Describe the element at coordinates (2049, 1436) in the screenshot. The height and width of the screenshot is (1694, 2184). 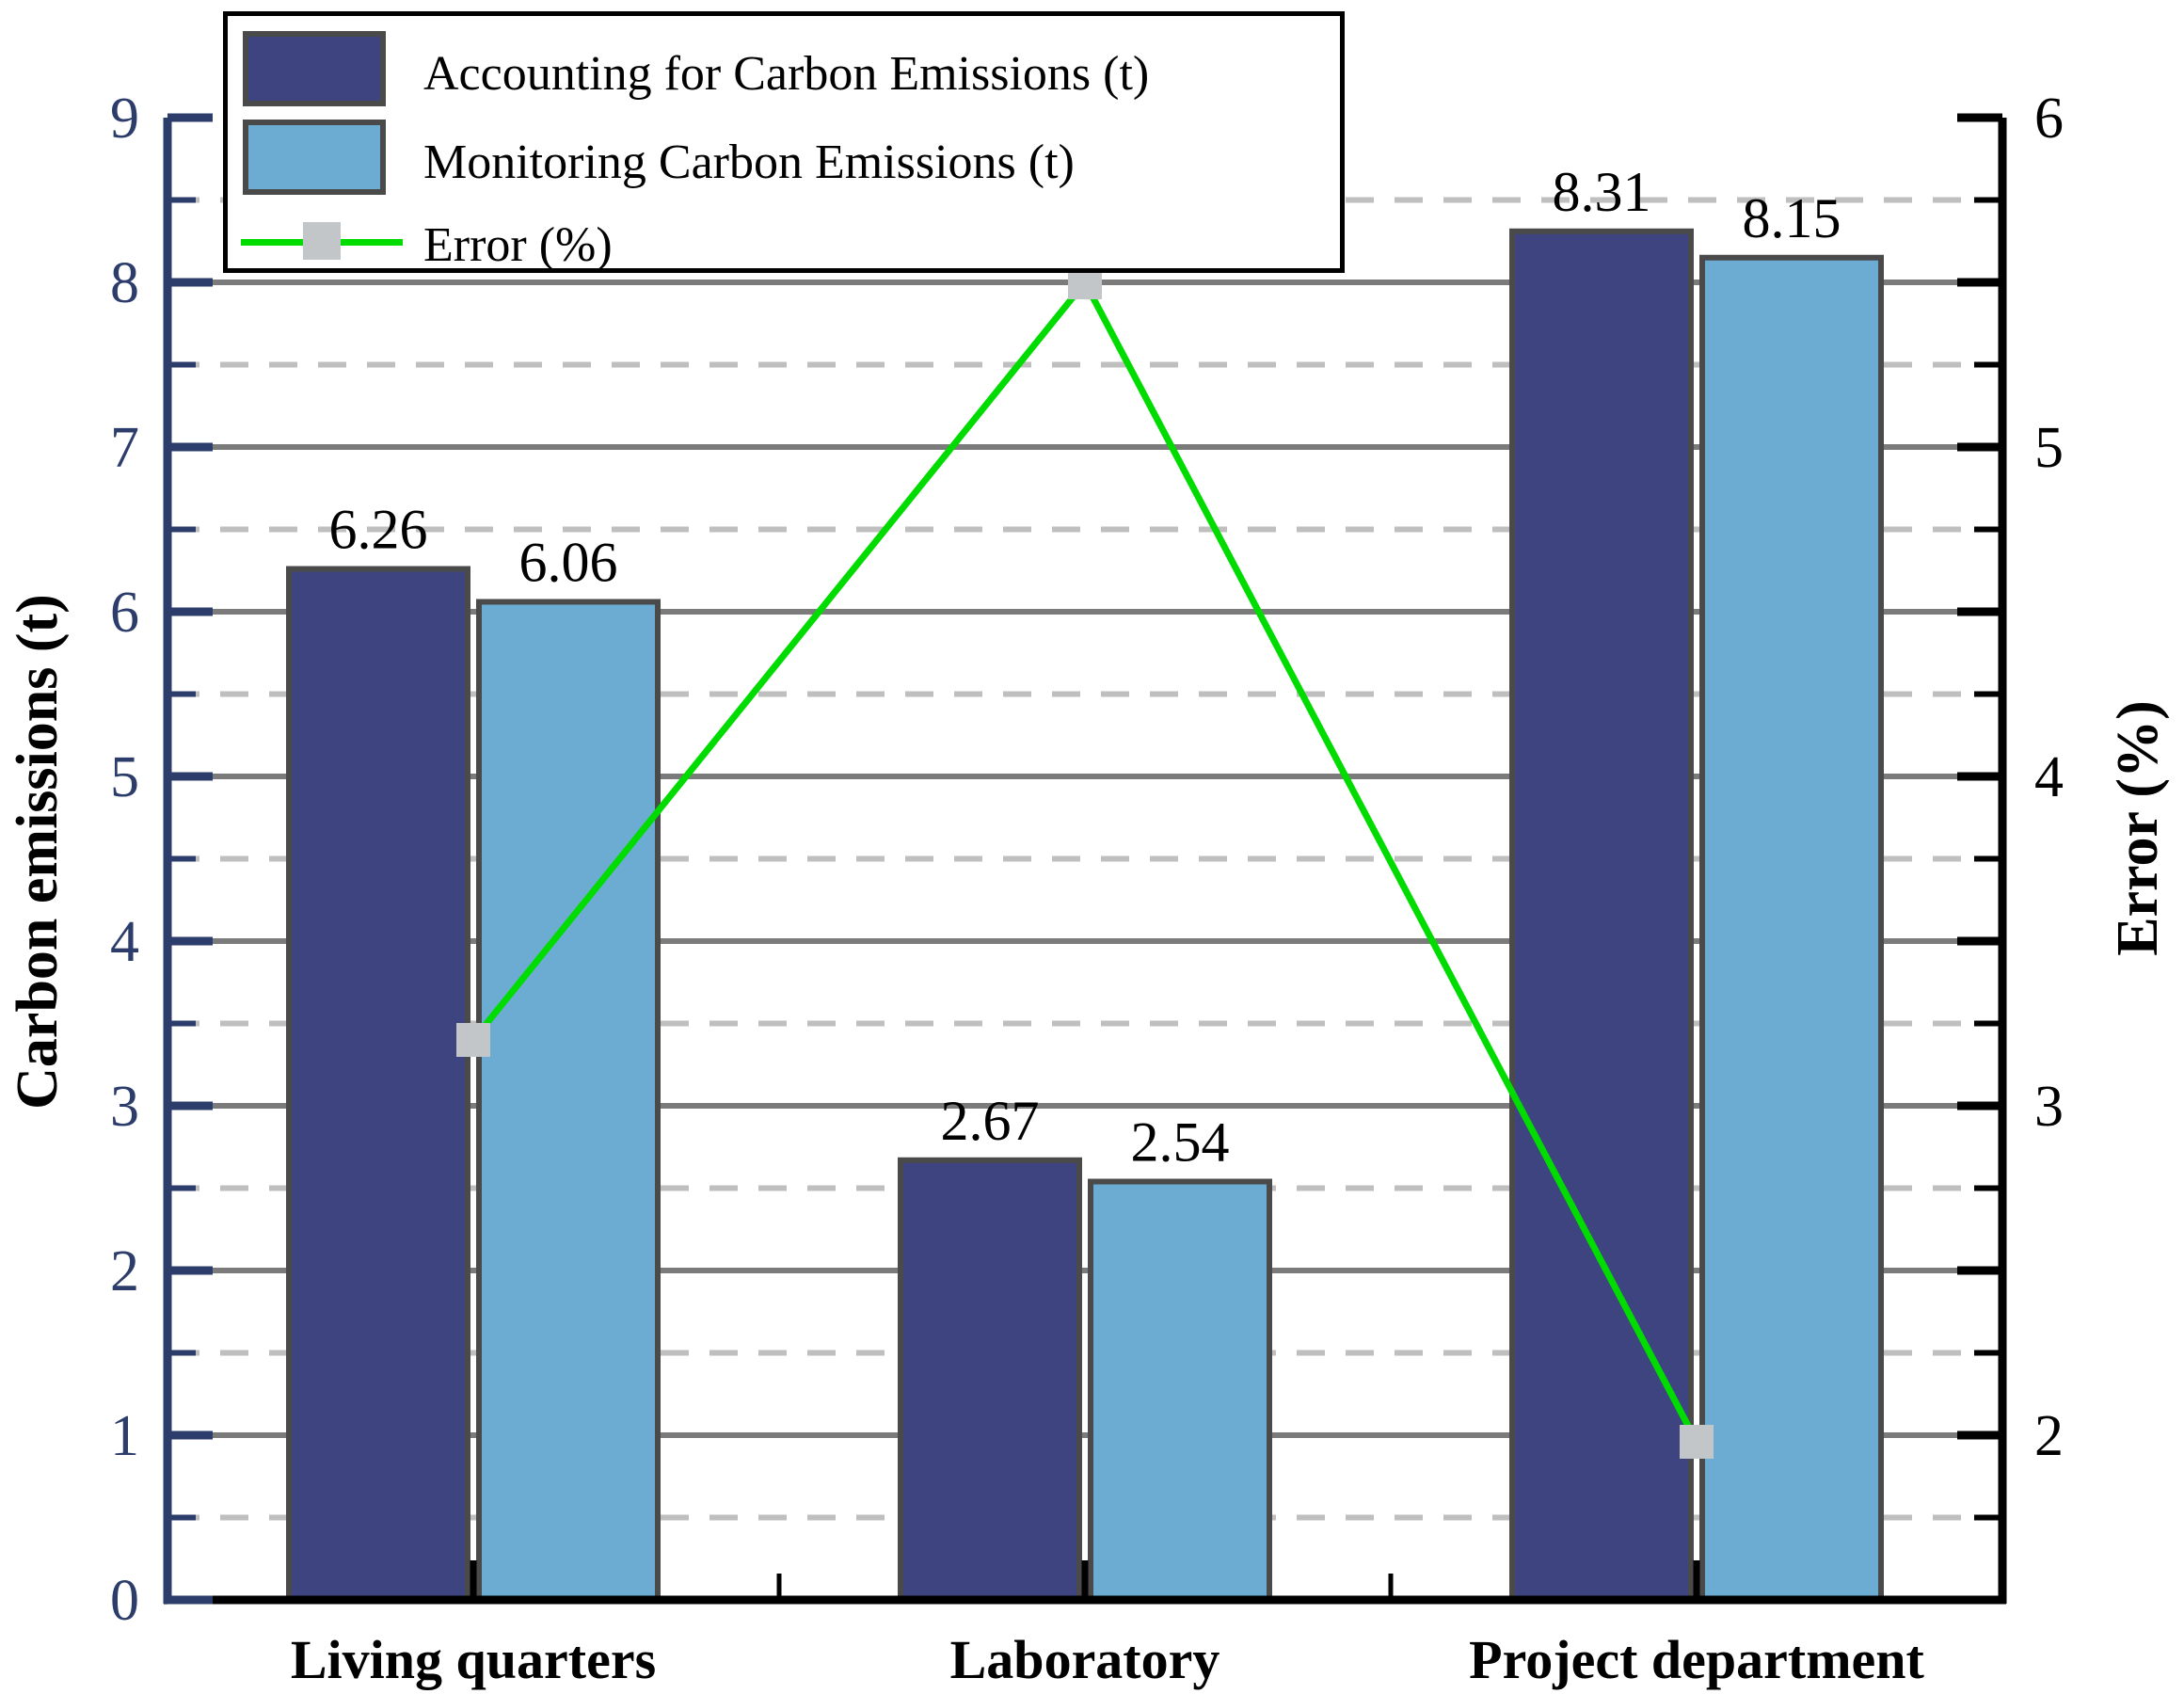
I see `right-tick-label: 2` at that location.